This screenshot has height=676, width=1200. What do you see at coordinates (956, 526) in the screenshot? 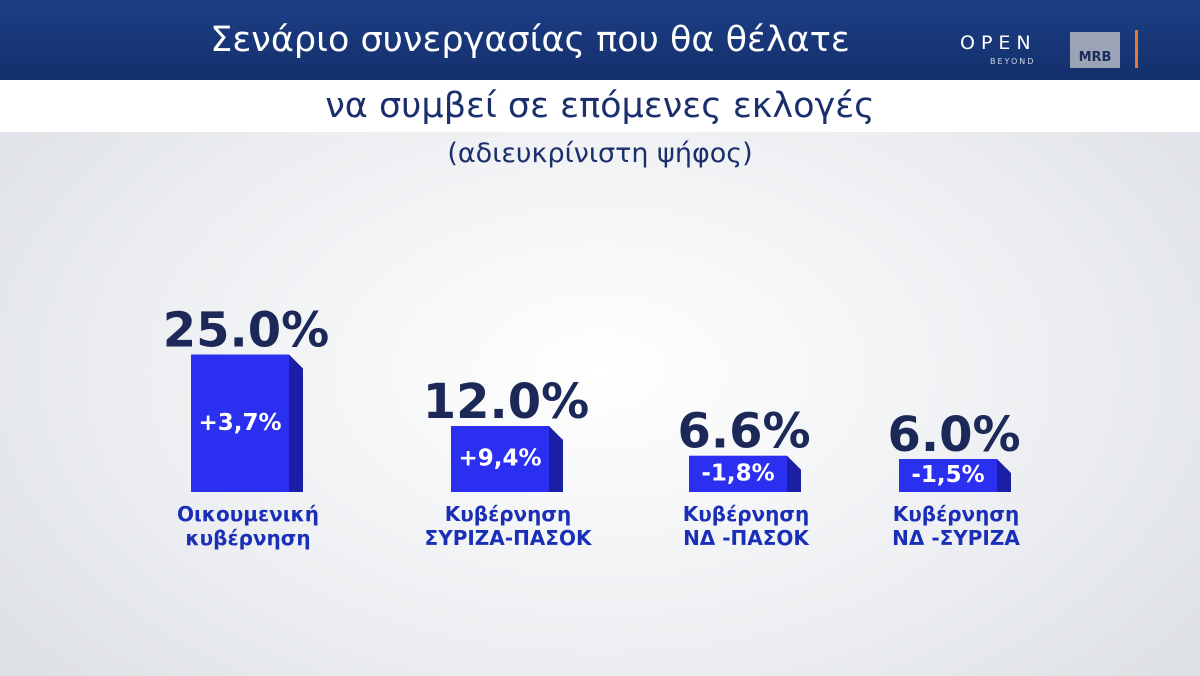
I see `category-label: Κυβέρνηση ΝΔ -ΣΥΡΙΖΑ` at bounding box center [956, 526].